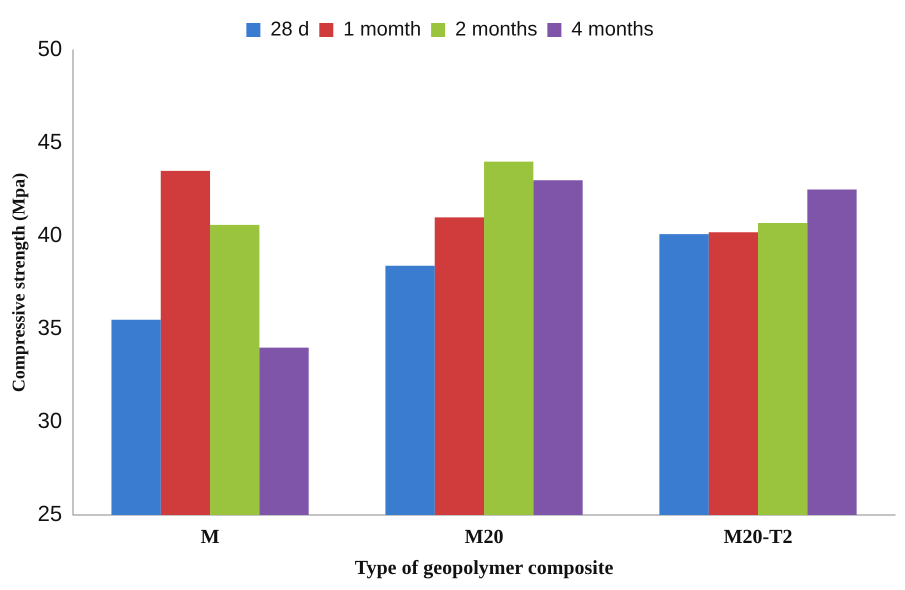 This screenshot has width=905, height=590. Describe the element at coordinates (484, 568) in the screenshot. I see `x-axis-title: Type of geopolymer composite` at that location.